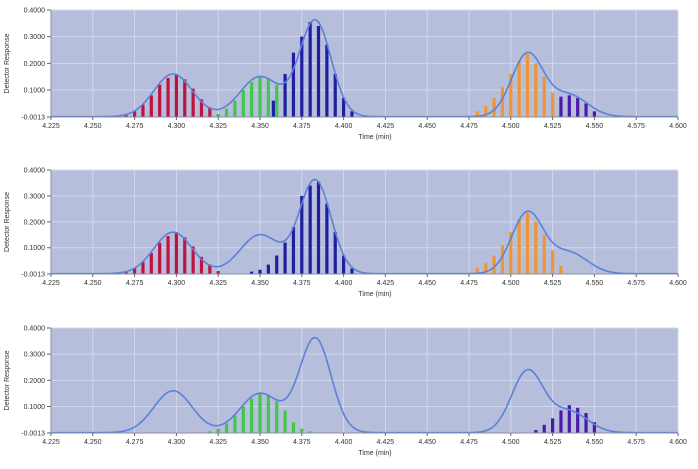 The height and width of the screenshot is (469, 698). What do you see at coordinates (260, 126) in the screenshot?
I see `x-tick-label: 4.350` at bounding box center [260, 126].